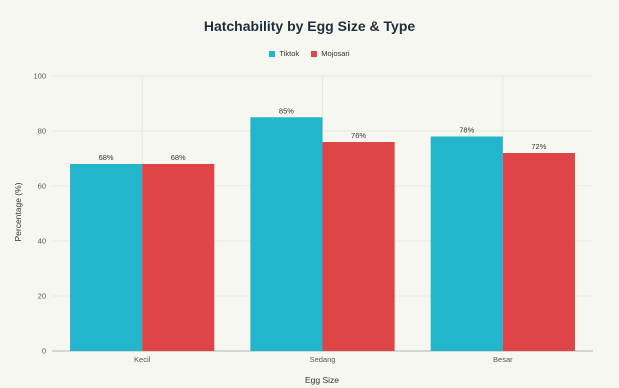  I want to click on legend-item-mojosari: Mojosari, so click(330, 53).